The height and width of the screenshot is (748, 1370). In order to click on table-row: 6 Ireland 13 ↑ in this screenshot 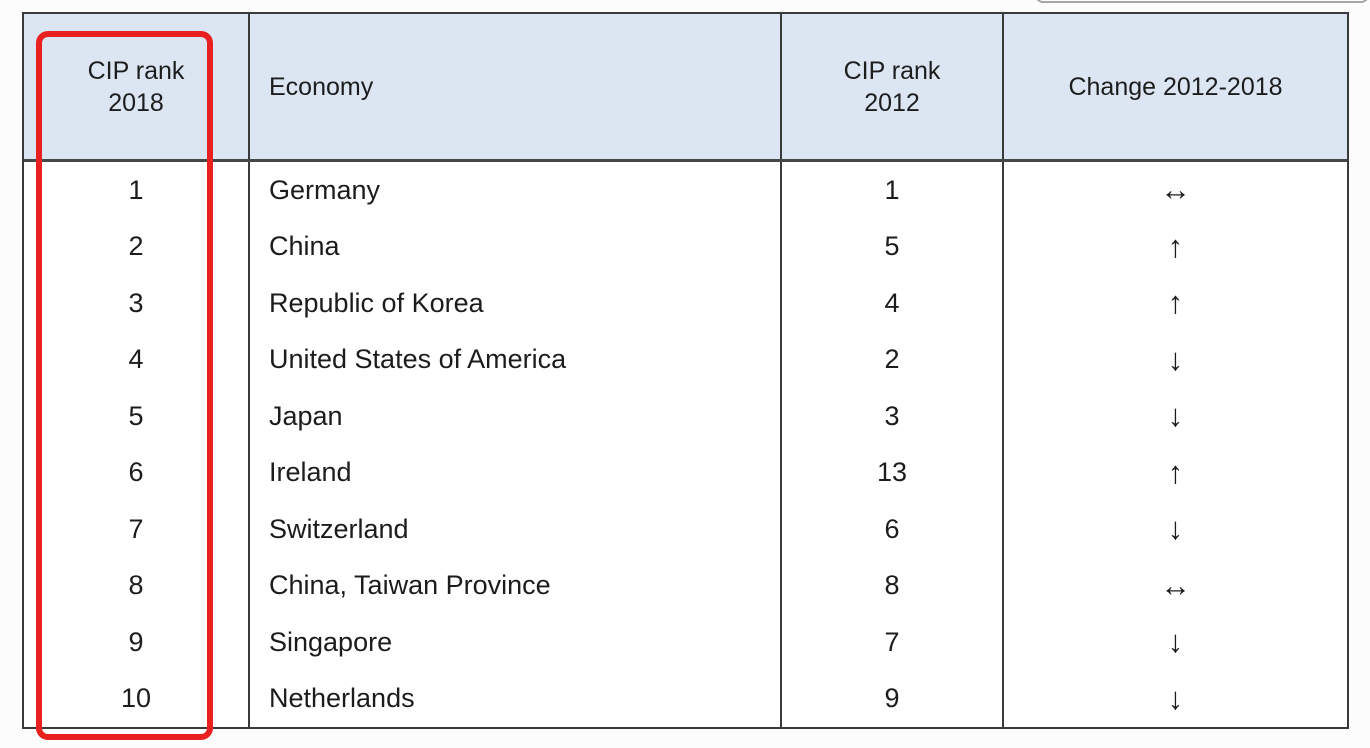, I will do `click(685, 472)`.